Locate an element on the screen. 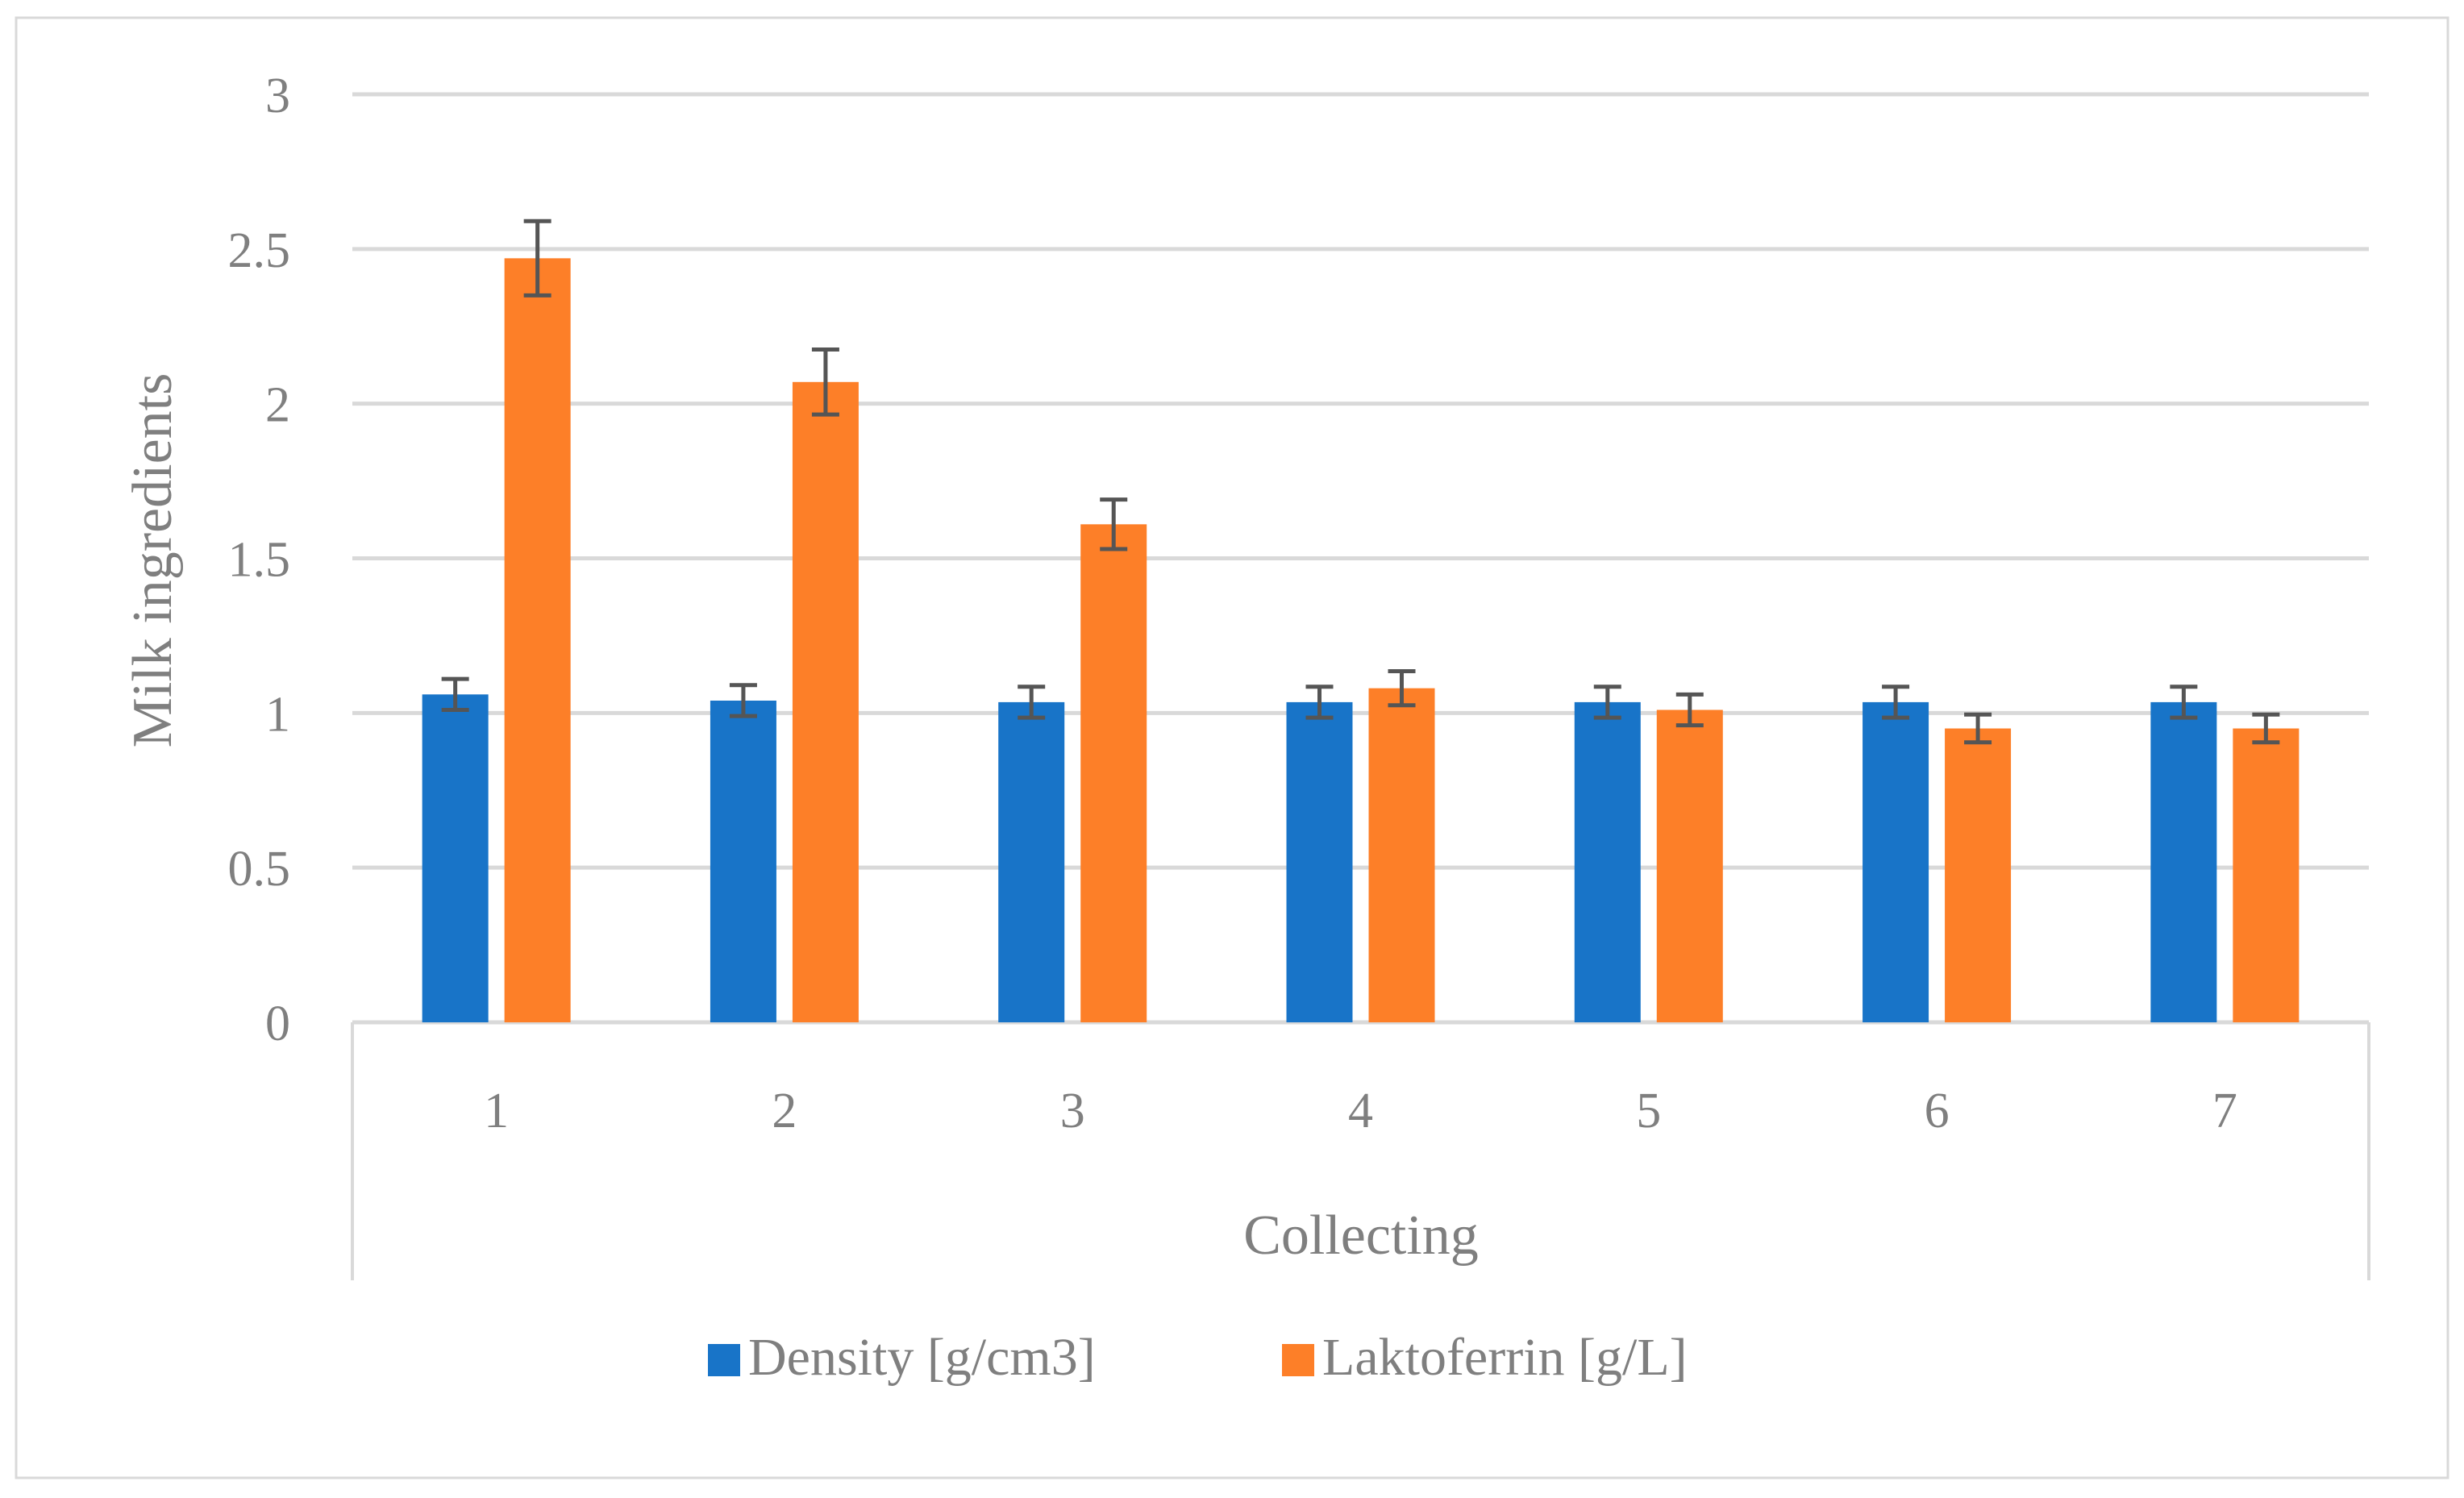  legend-item-density: Density [g/cm3] is located at coordinates (902, 1357).